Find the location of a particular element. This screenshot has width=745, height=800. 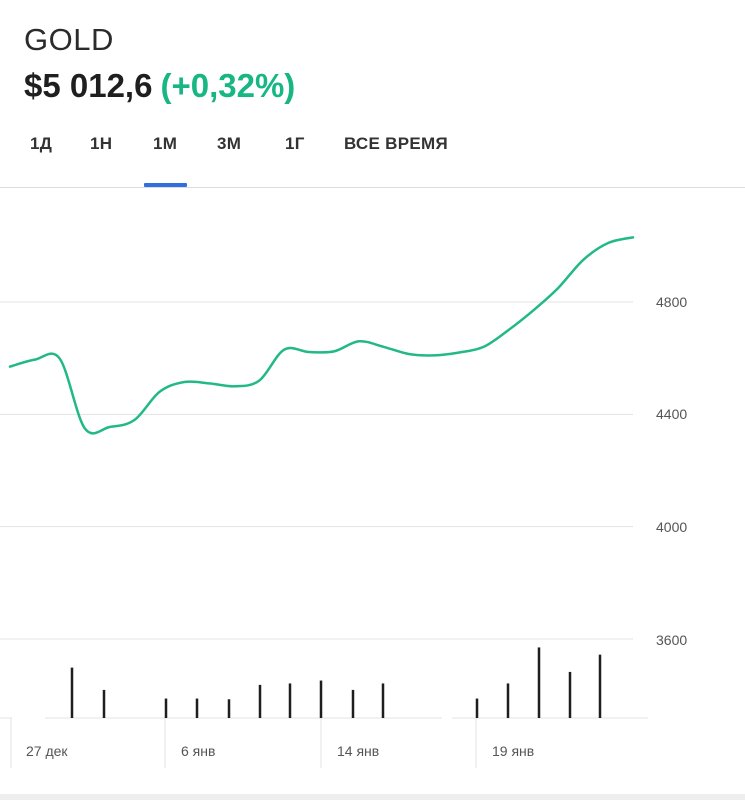

period-tabs: 1Д 1Н 1М 3М 1Г ВСЕ ВРЕМЯ is located at coordinates (372, 158).